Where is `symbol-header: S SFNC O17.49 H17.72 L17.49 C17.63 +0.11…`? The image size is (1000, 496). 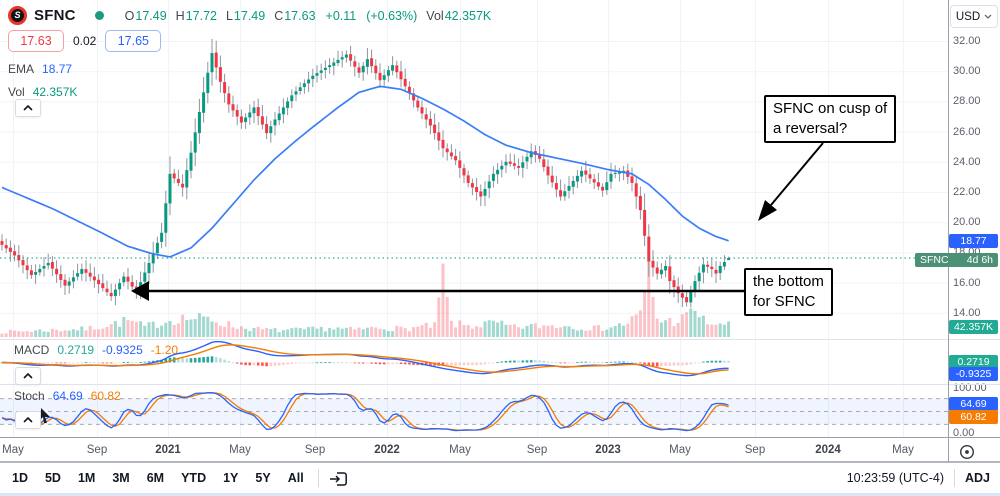 symbol-header: S SFNC O17.49 H17.72 L17.49 C17.63 +0.11… is located at coordinates (249, 15).